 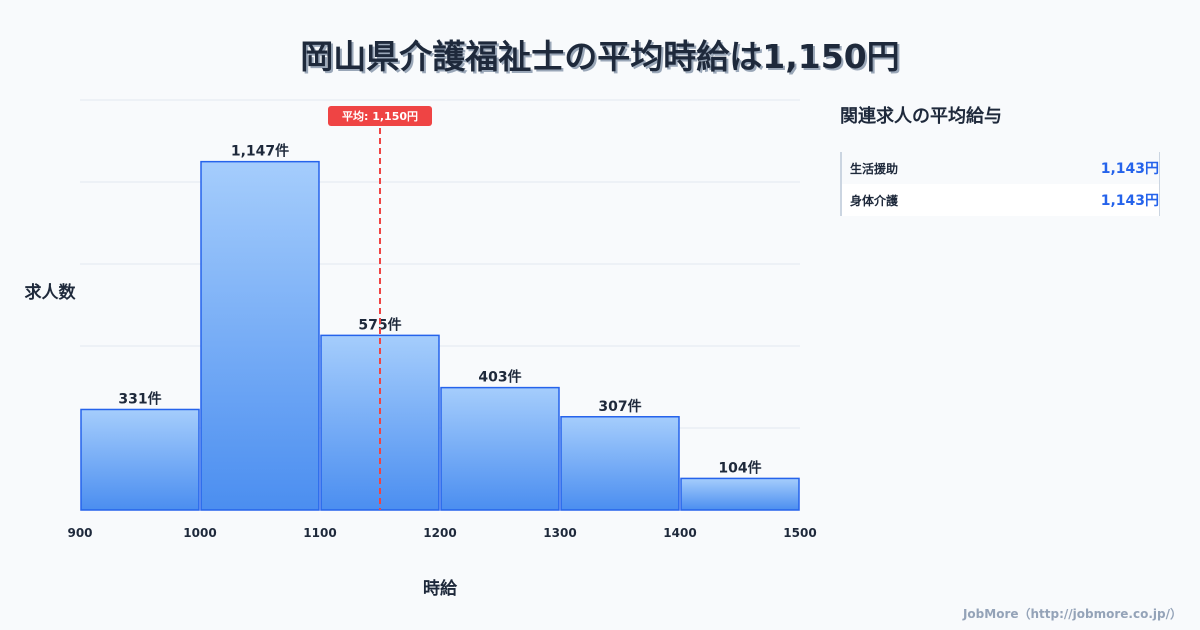 What do you see at coordinates (260, 151) in the screenshot?
I see `bar-value-label: 1,147件` at bounding box center [260, 151].